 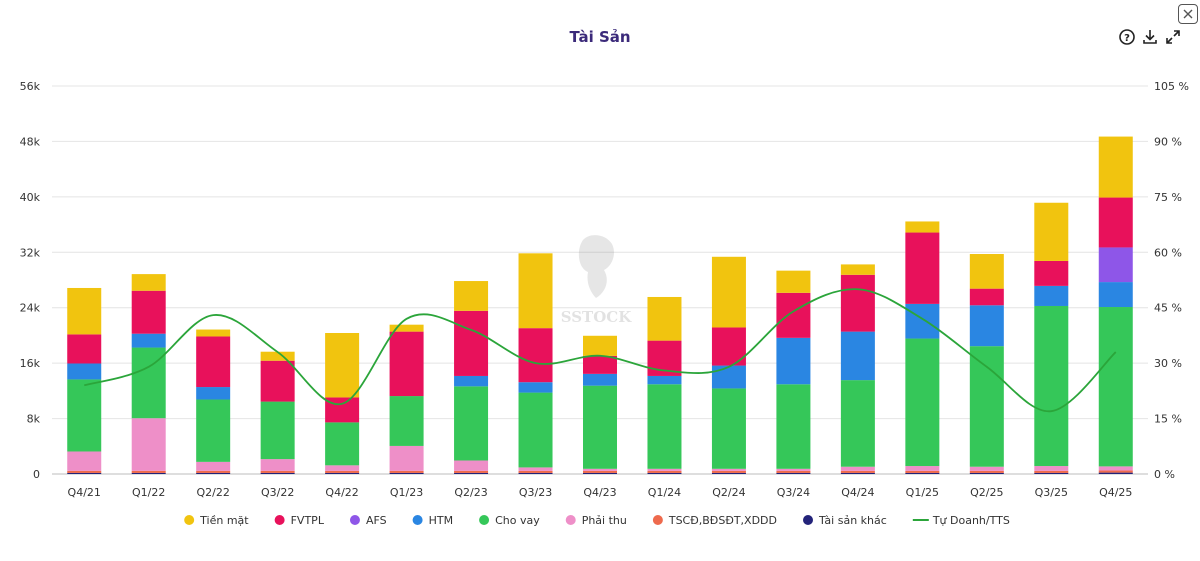 I want to click on legend-item: Tài sản khác, so click(x=845, y=520).